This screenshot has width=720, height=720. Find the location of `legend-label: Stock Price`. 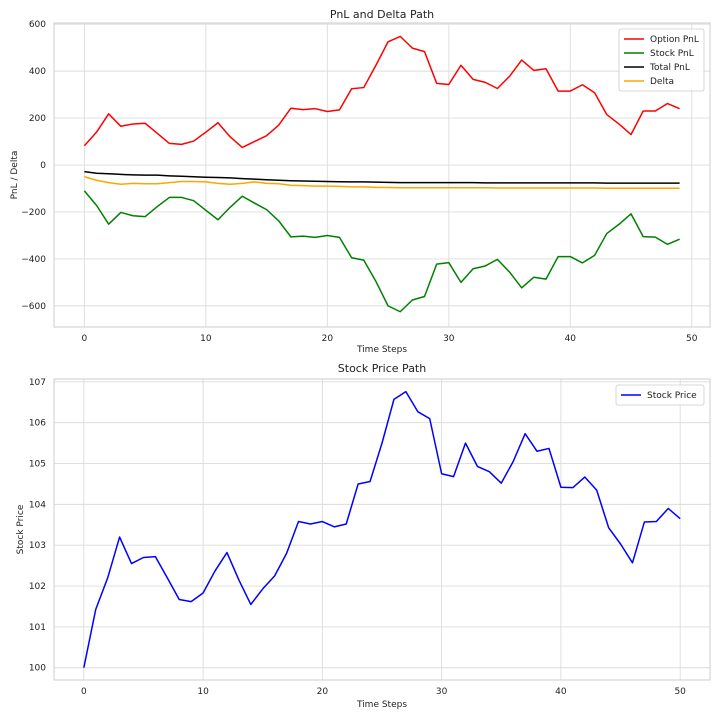

legend-label: Stock Price is located at coordinates (672, 396).